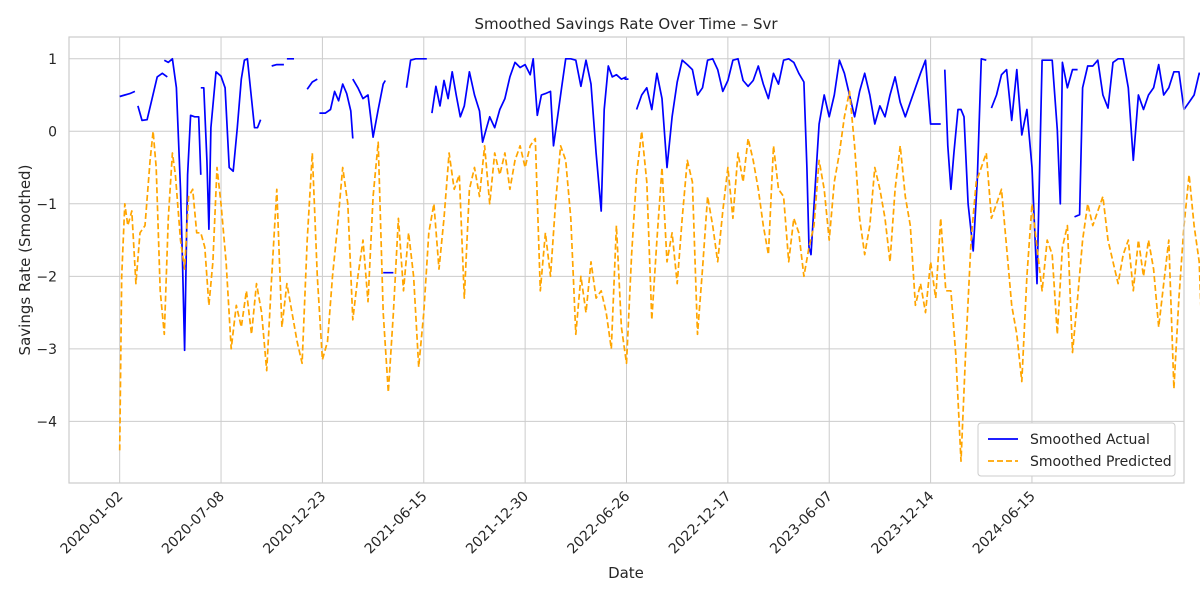  Describe the element at coordinates (52, 132) in the screenshot. I see `y-tick-label: 0` at that location.